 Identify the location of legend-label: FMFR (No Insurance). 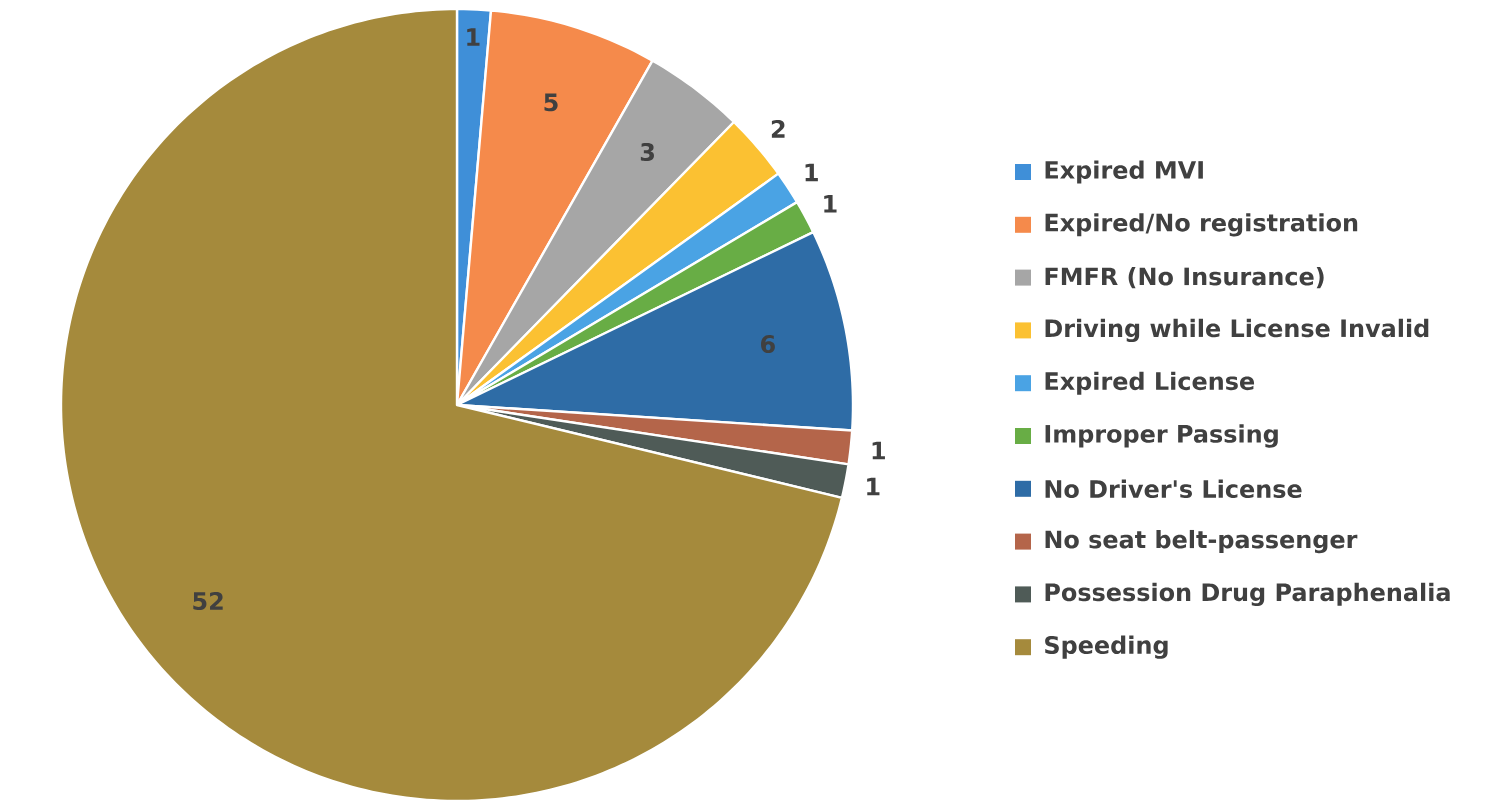
(1184, 277).